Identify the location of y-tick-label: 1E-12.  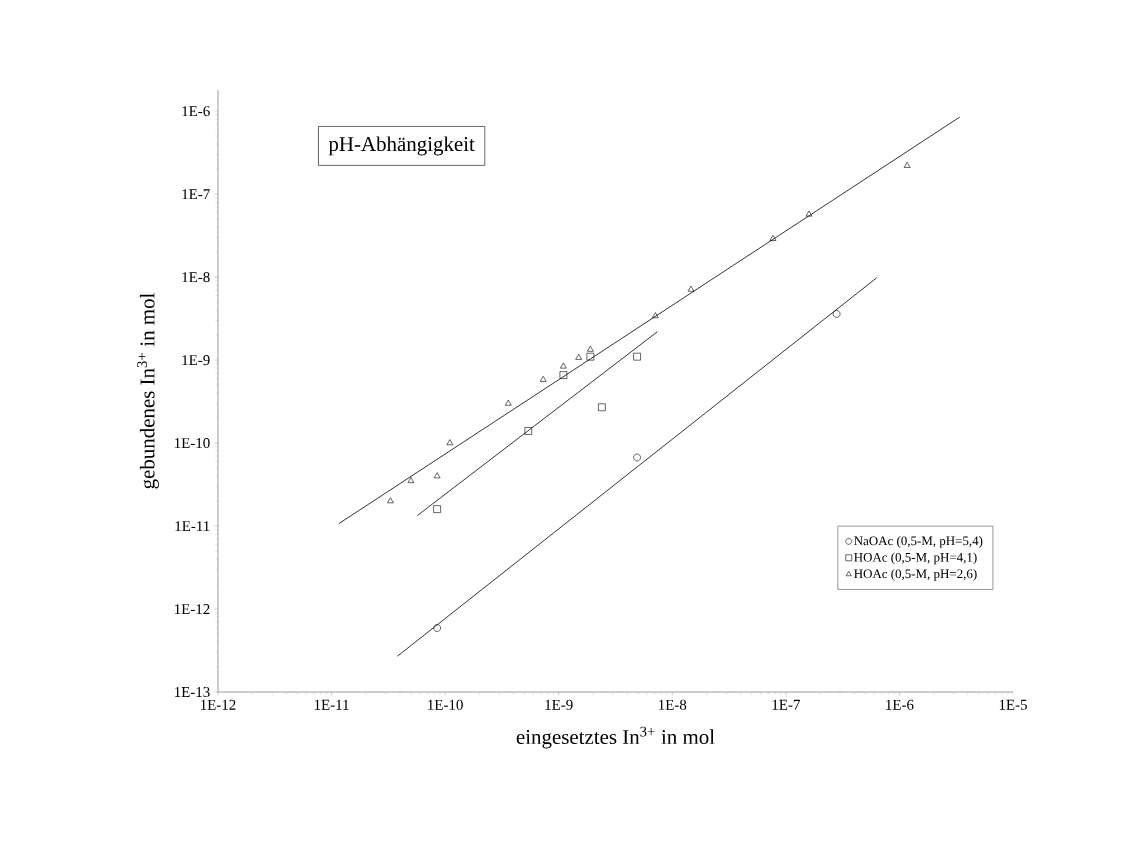
(192, 609).